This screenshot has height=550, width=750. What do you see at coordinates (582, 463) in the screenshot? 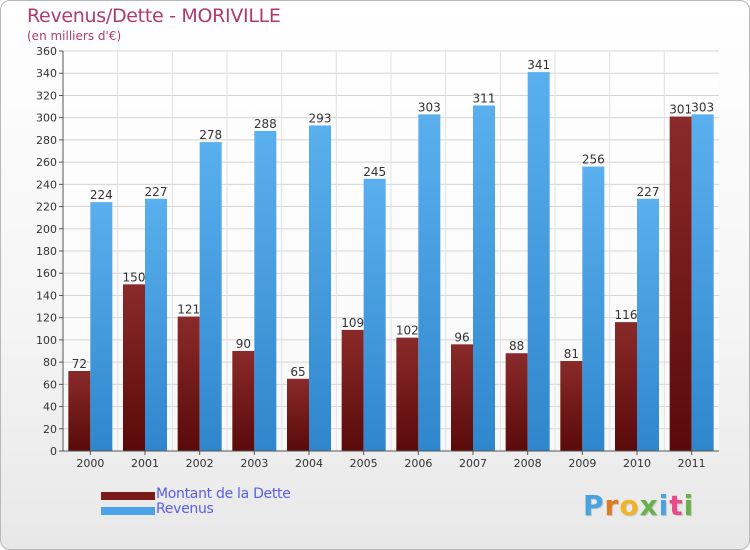
I see `x-tick-label: 2009` at bounding box center [582, 463].